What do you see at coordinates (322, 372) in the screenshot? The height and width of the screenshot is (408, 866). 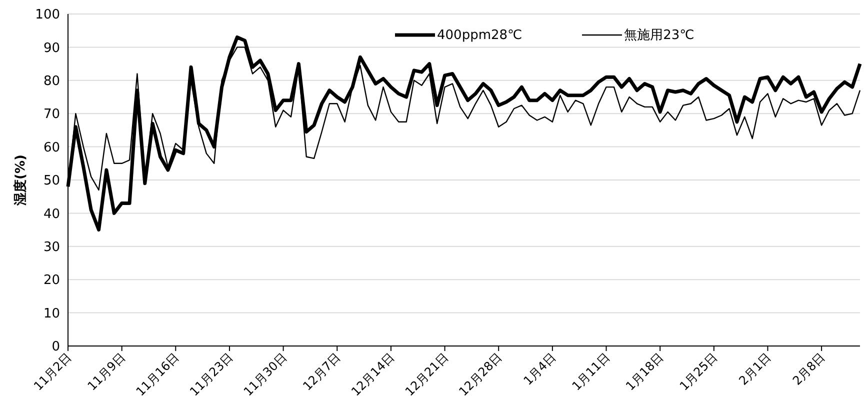 I see `x-tick-label: 12月7日` at bounding box center [322, 372].